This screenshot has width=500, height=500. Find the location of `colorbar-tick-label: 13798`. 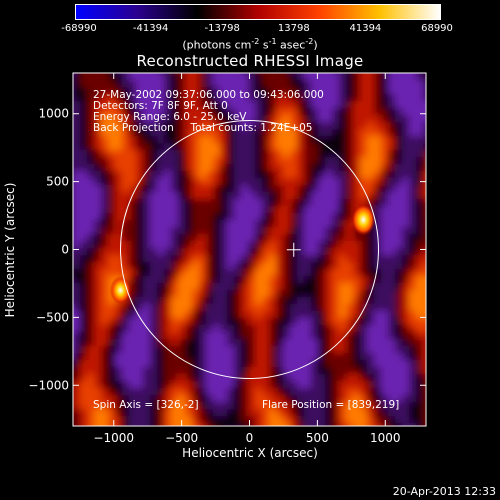

colorbar-tick-label: 13798 is located at coordinates (293, 28).